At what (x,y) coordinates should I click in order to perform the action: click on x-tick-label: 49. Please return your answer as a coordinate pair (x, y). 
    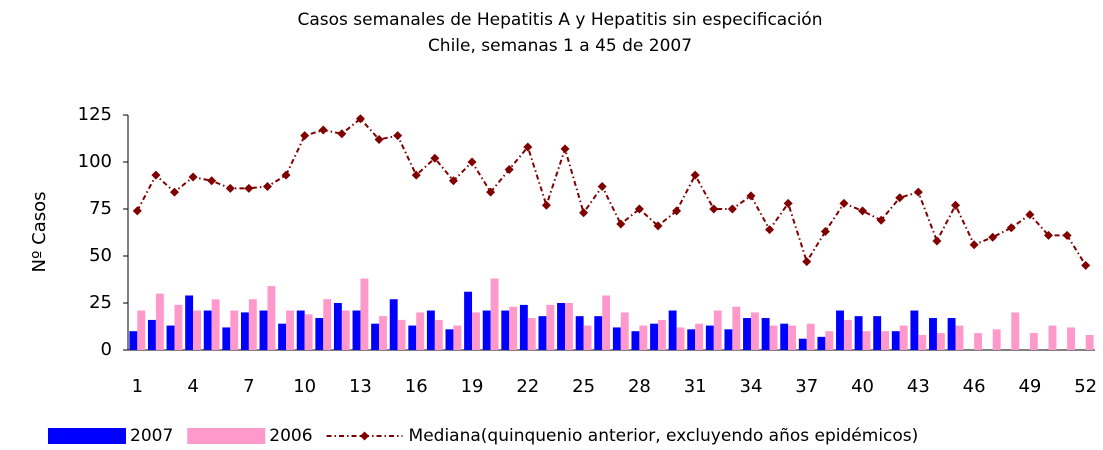
    Looking at the image, I should click on (1029, 386).